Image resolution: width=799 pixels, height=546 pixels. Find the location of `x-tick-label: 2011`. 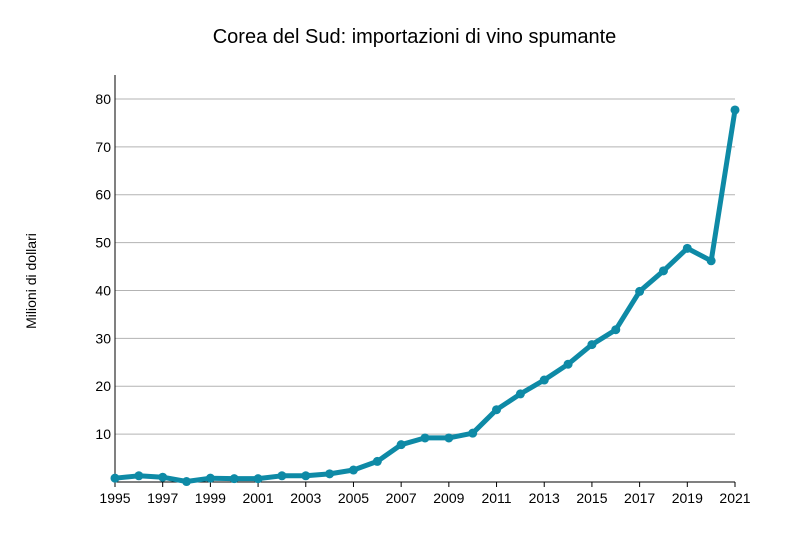

x-tick-label: 2011 is located at coordinates (496, 498).